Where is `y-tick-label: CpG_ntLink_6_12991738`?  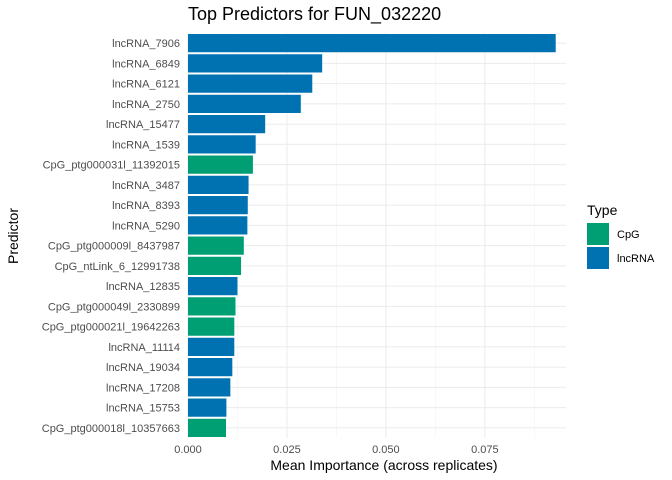
y-tick-label: CpG_ntLink_6_12991738 is located at coordinates (117, 267).